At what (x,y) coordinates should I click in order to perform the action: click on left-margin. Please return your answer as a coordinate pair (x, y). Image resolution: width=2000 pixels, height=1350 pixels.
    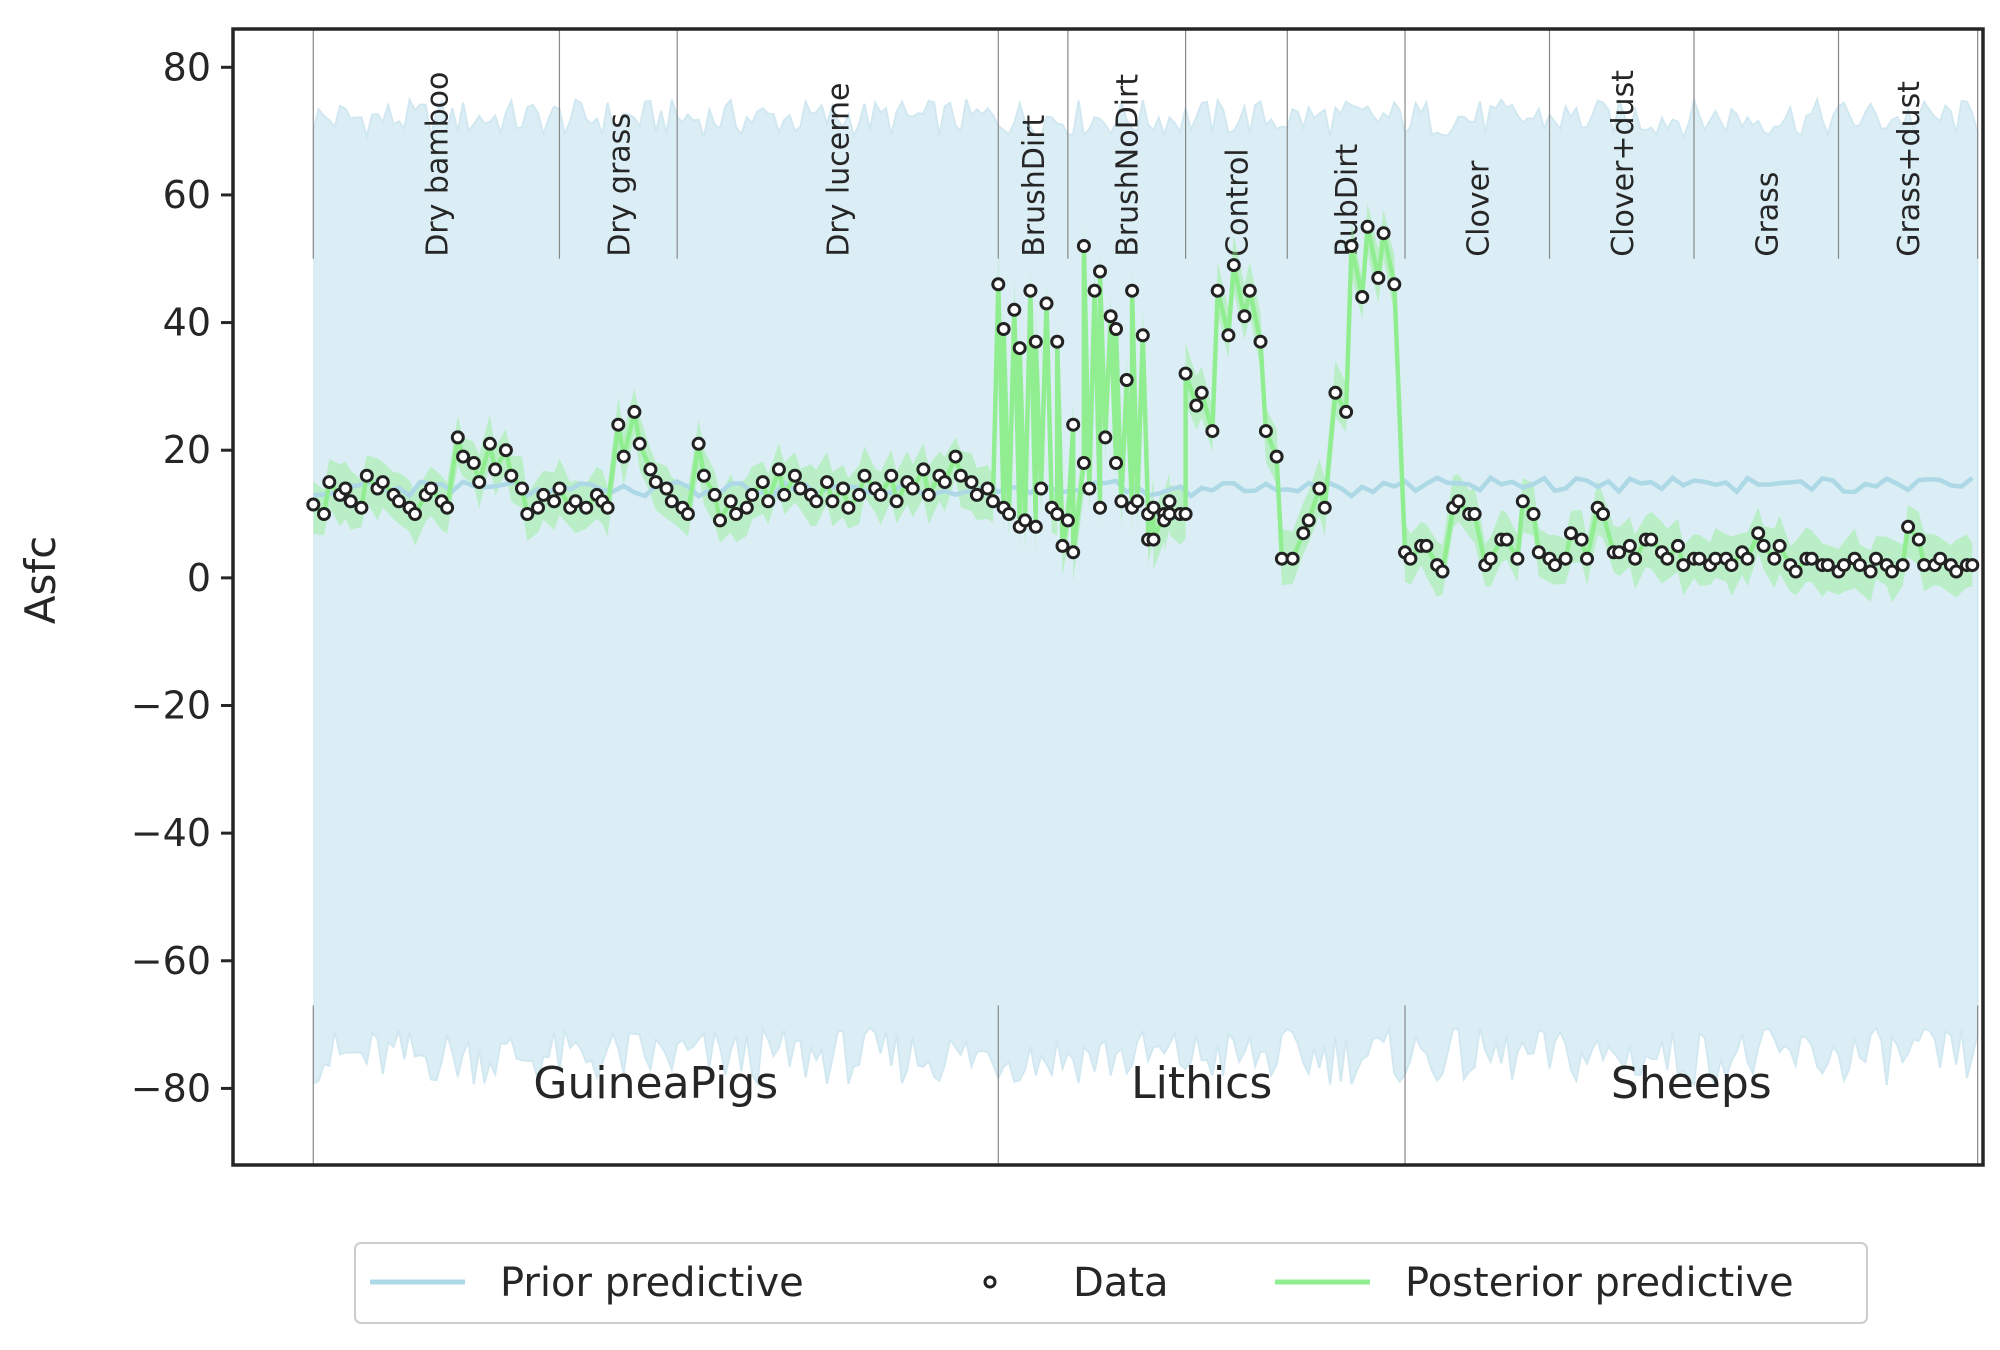
    Looking at the image, I should click on (273, 597).